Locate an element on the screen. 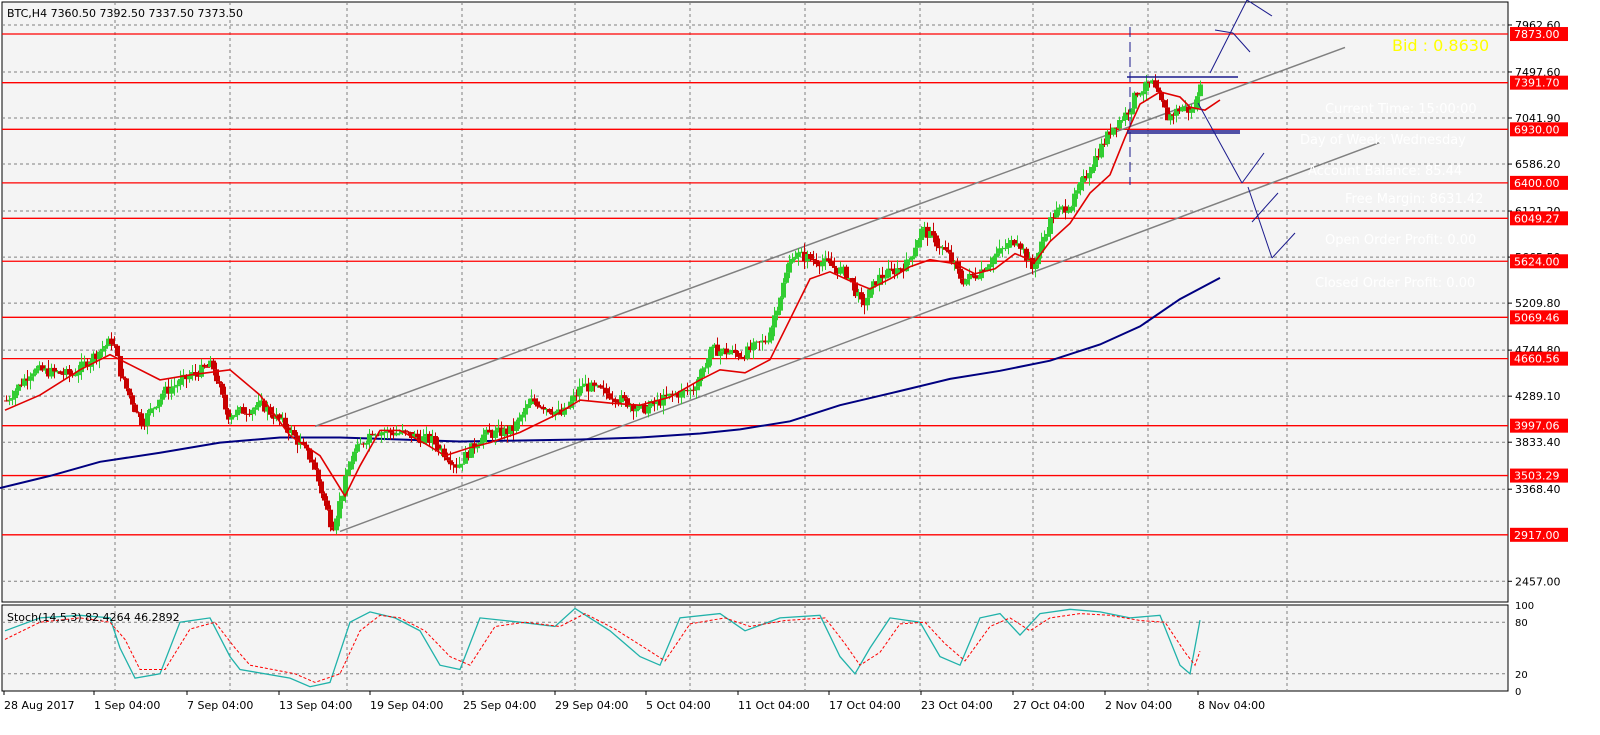  projection-line is located at coordinates (1253, 168).